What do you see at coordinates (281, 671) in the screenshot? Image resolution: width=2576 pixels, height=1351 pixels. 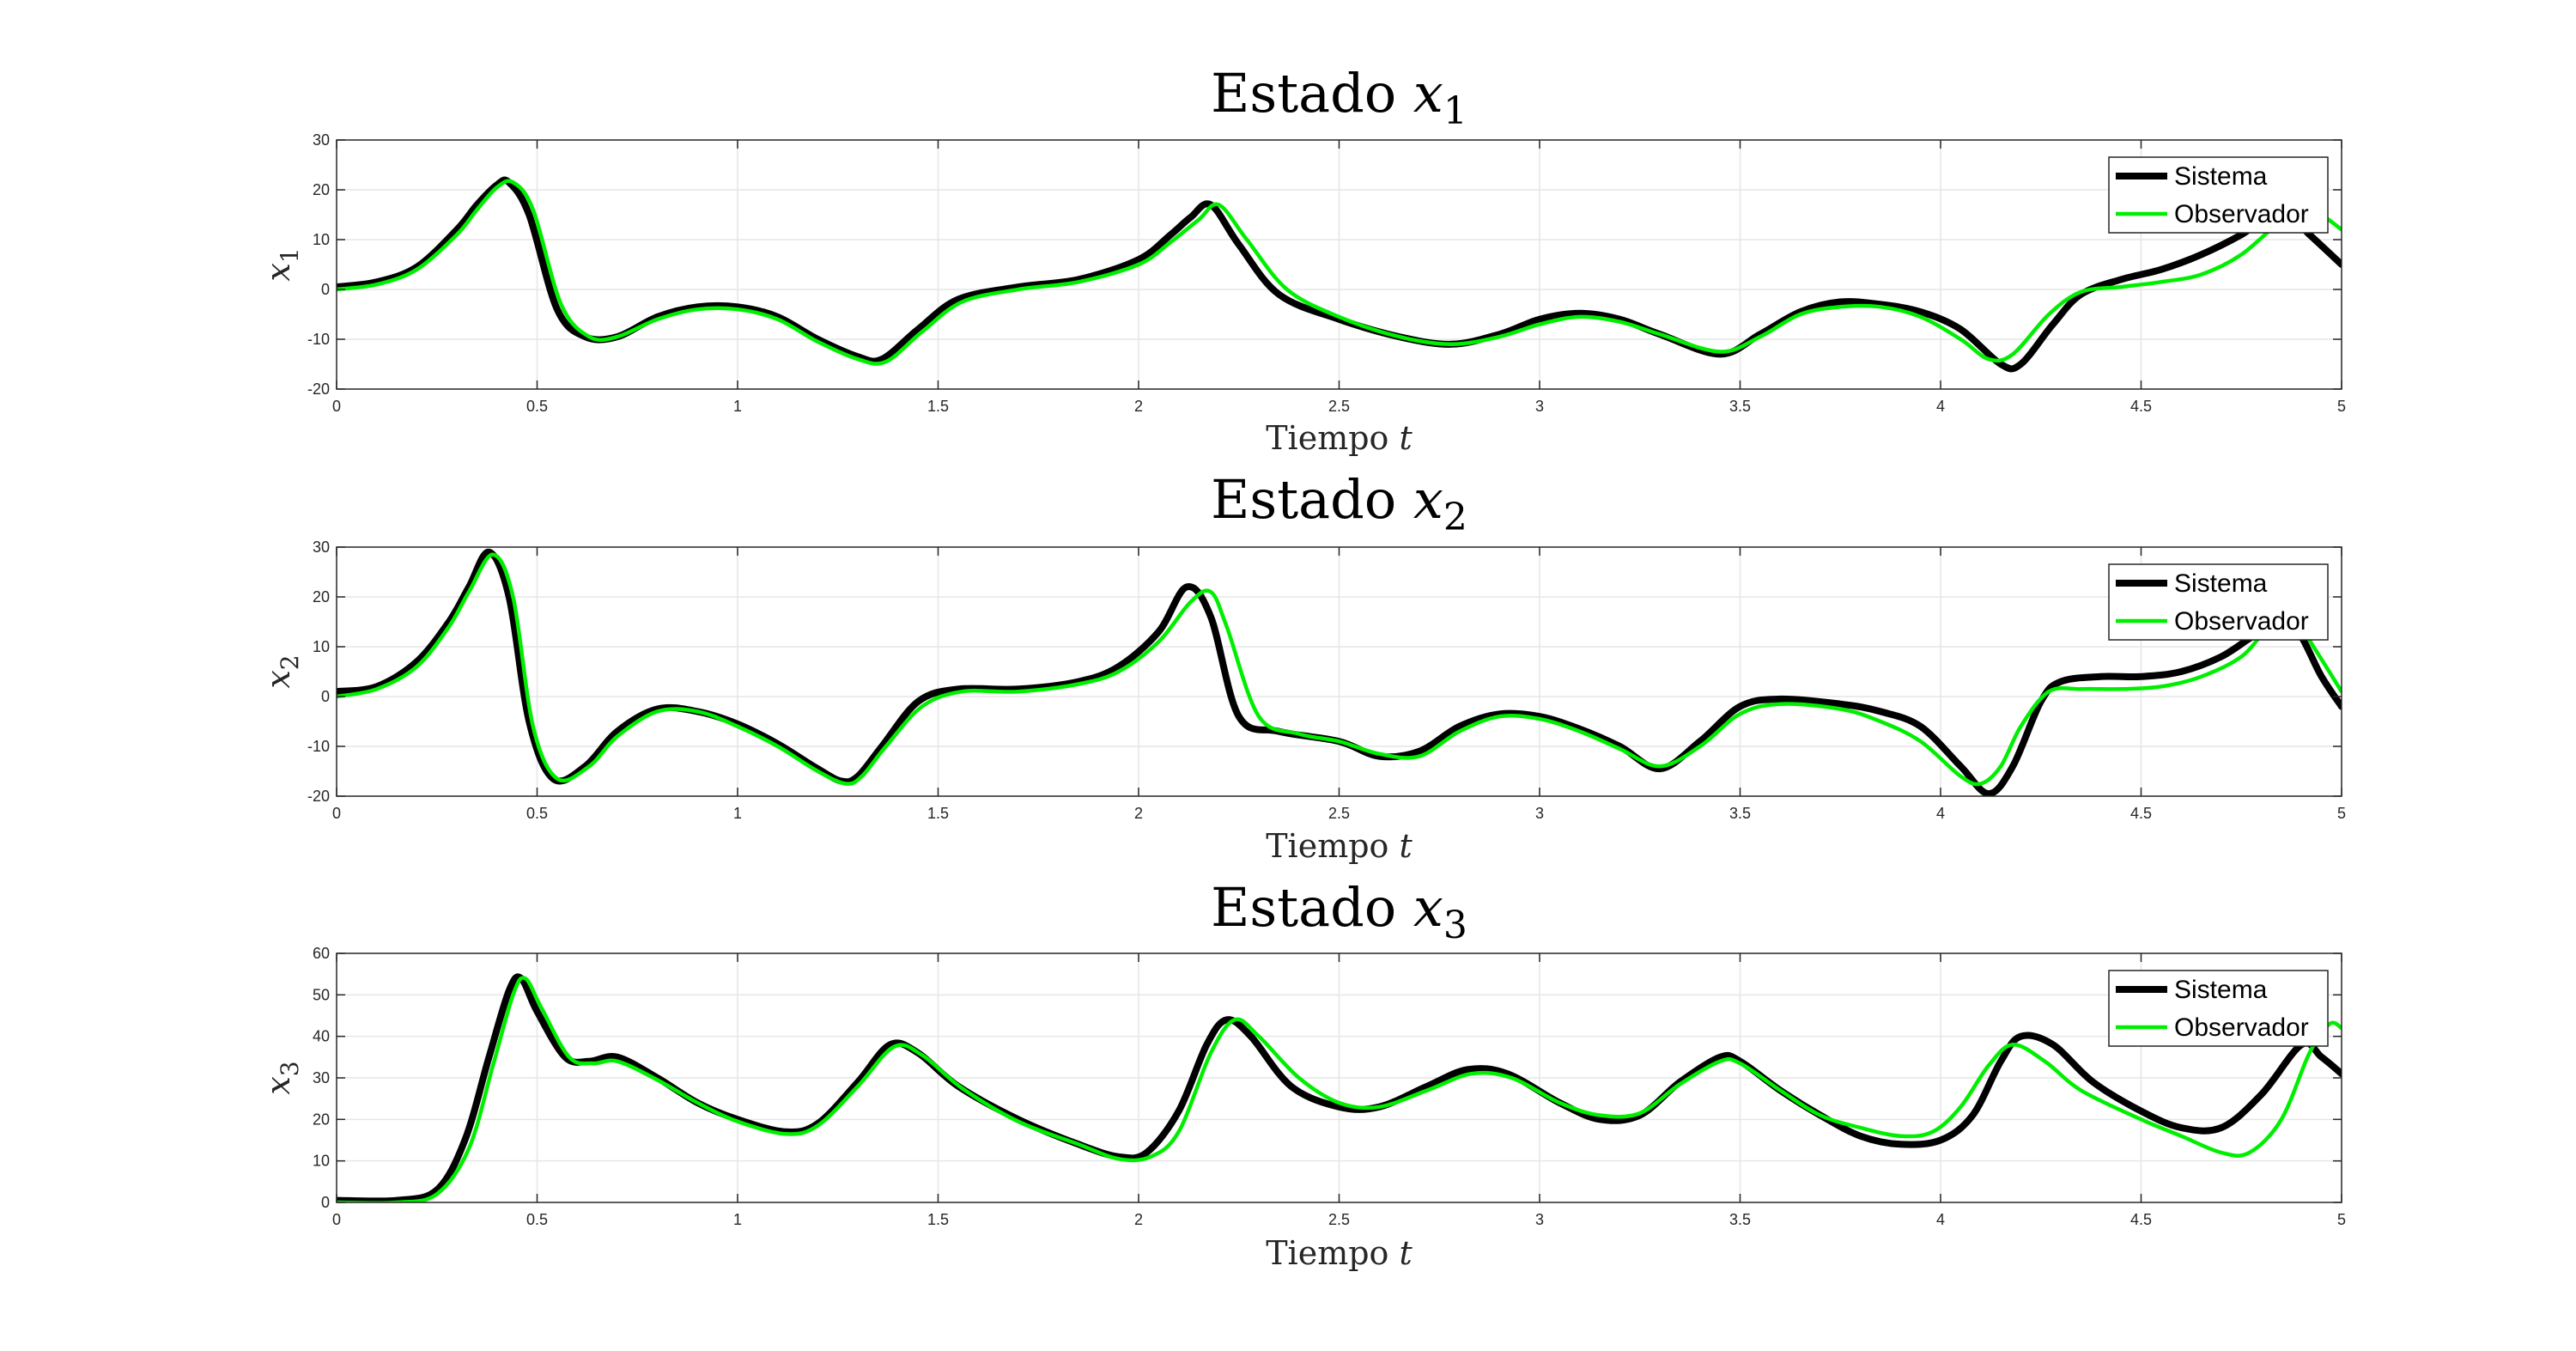 I see `y-axis-label: x2` at bounding box center [281, 671].